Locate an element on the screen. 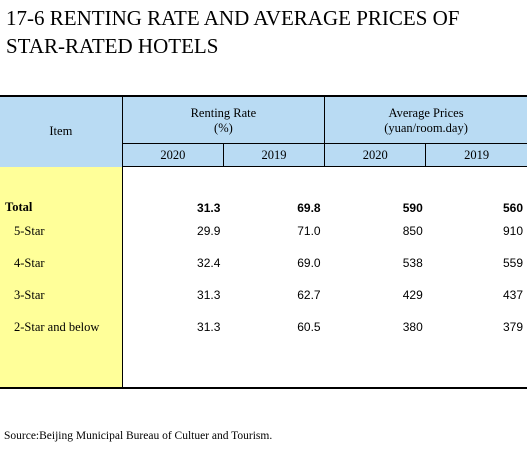  cell-3-star-rate-2020: 31.3 is located at coordinates (209, 295).